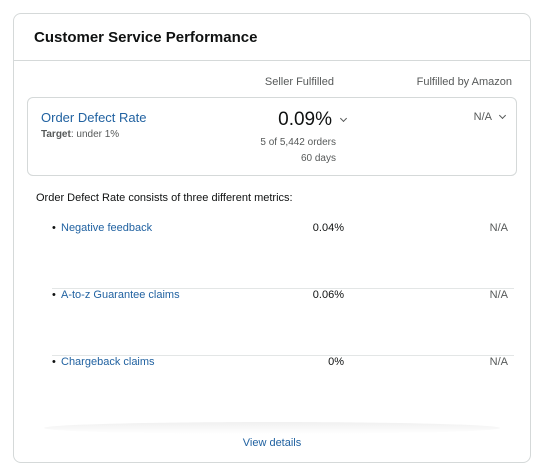 Image resolution: width=554 pixels, height=465 pixels. I want to click on negative-feedback-seller-value: 0.04%, so click(328, 228).